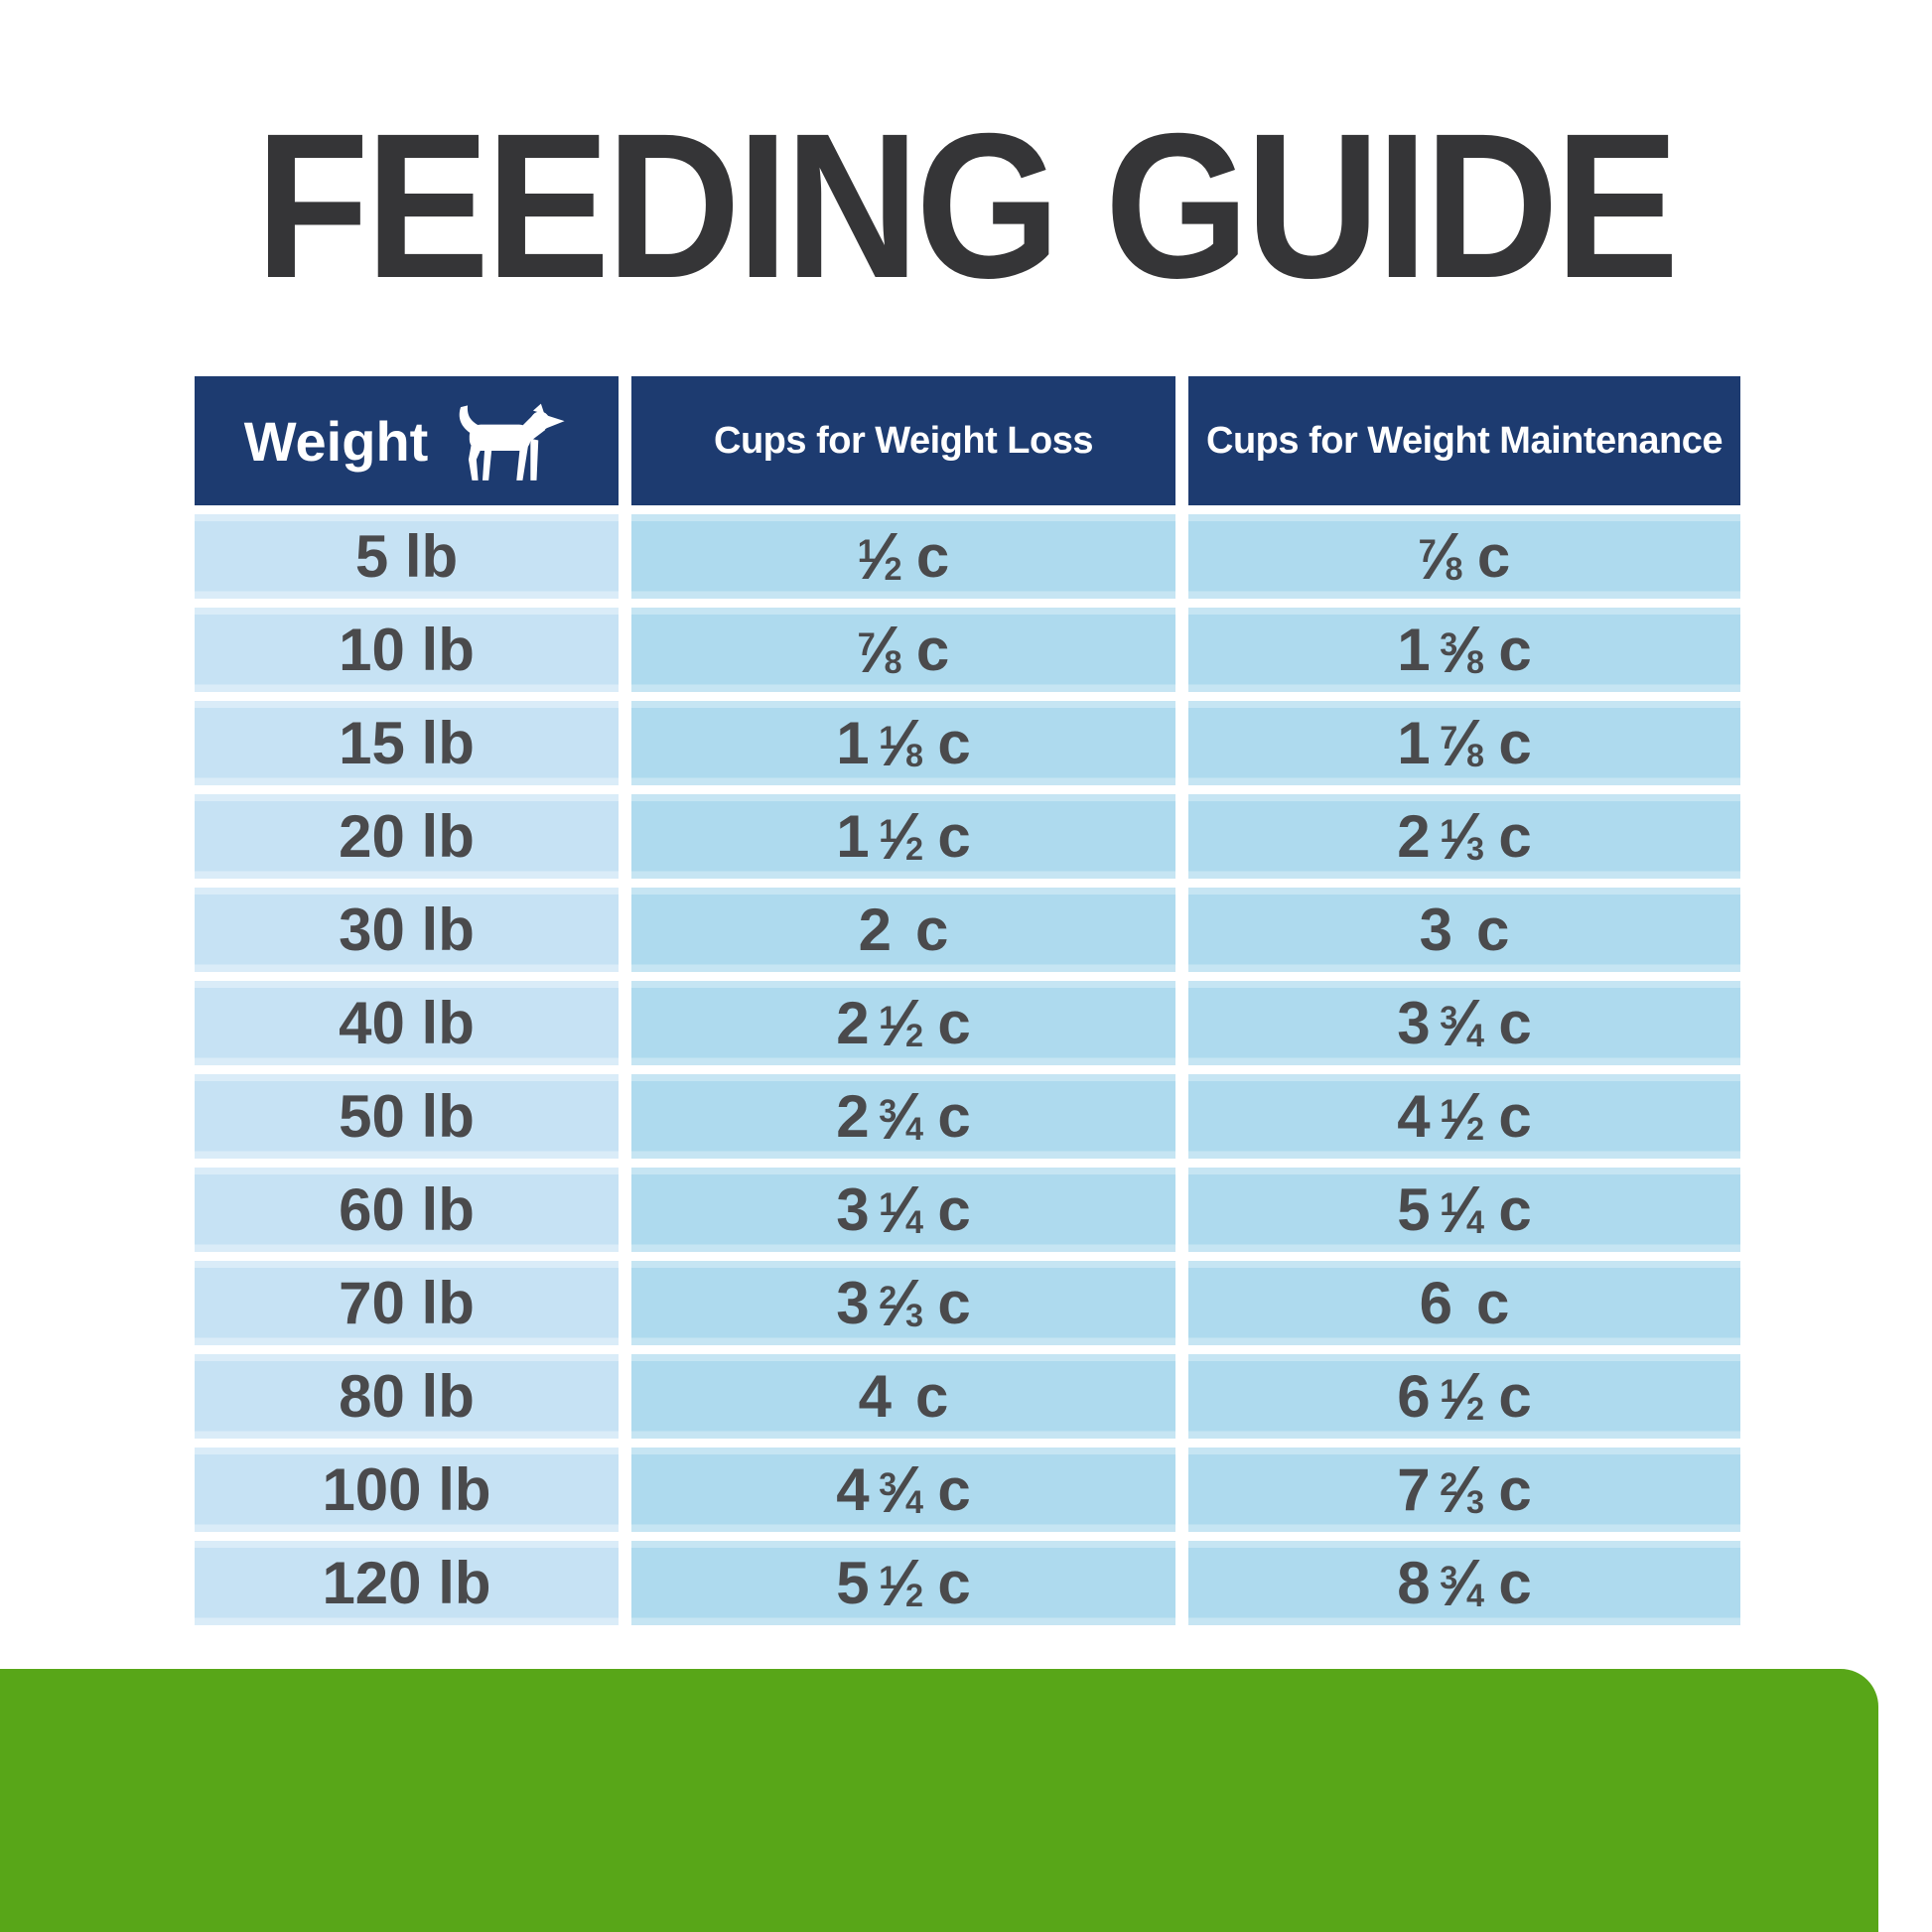  Describe the element at coordinates (407, 1490) in the screenshot. I see `weight-cell: 100 lb` at that location.